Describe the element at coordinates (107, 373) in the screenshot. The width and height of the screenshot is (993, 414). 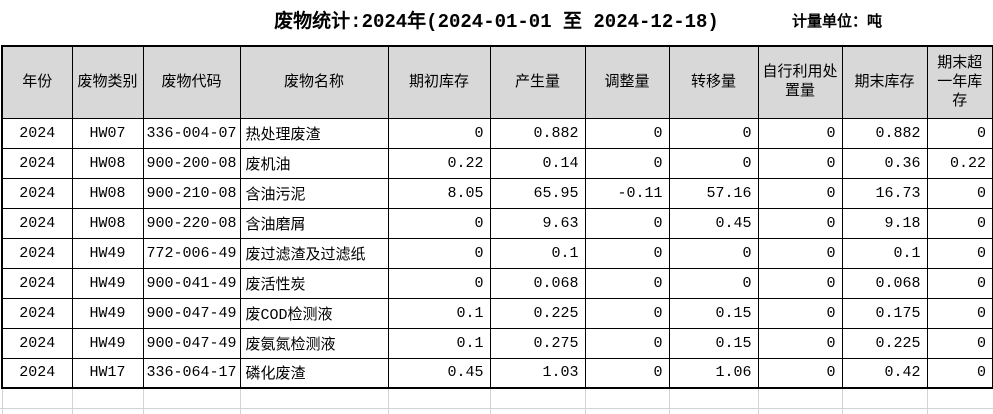
I see `cell-waste-category: HW17` at that location.